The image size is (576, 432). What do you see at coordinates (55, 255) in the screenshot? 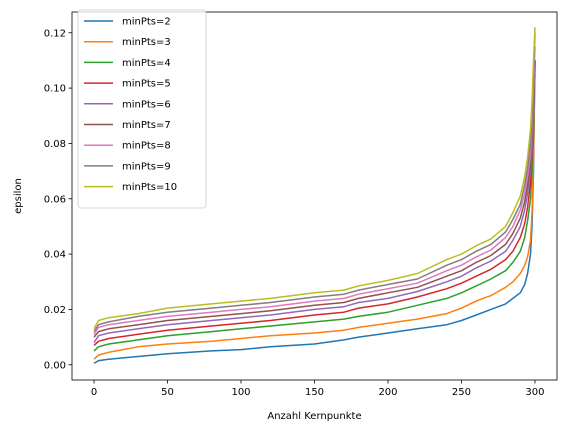
I see `y-tick-label: 0.04` at bounding box center [55, 255].